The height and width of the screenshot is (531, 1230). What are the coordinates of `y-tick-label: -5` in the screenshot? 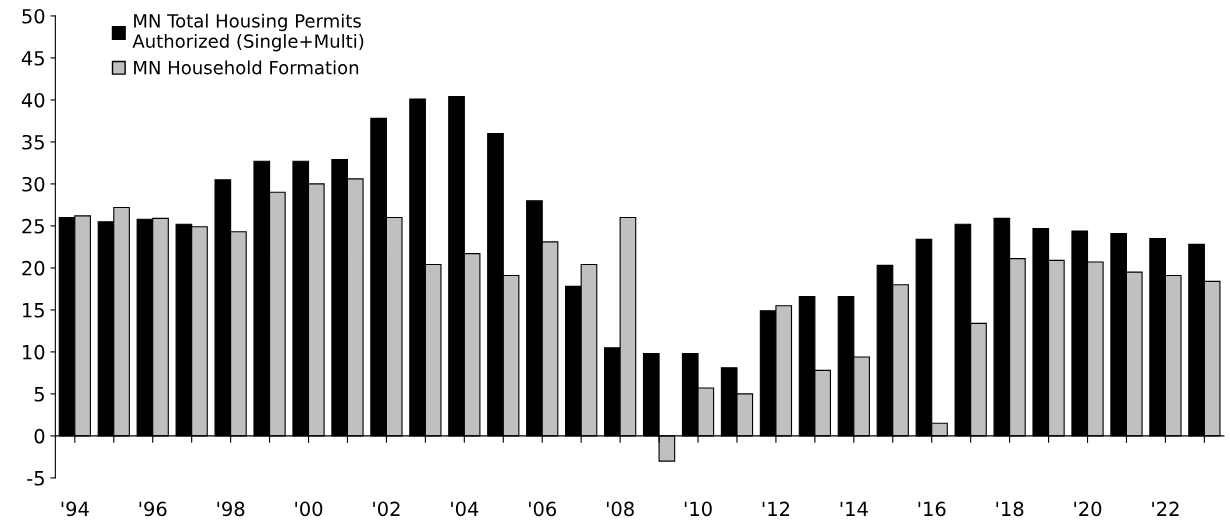 It's located at (35, 478).